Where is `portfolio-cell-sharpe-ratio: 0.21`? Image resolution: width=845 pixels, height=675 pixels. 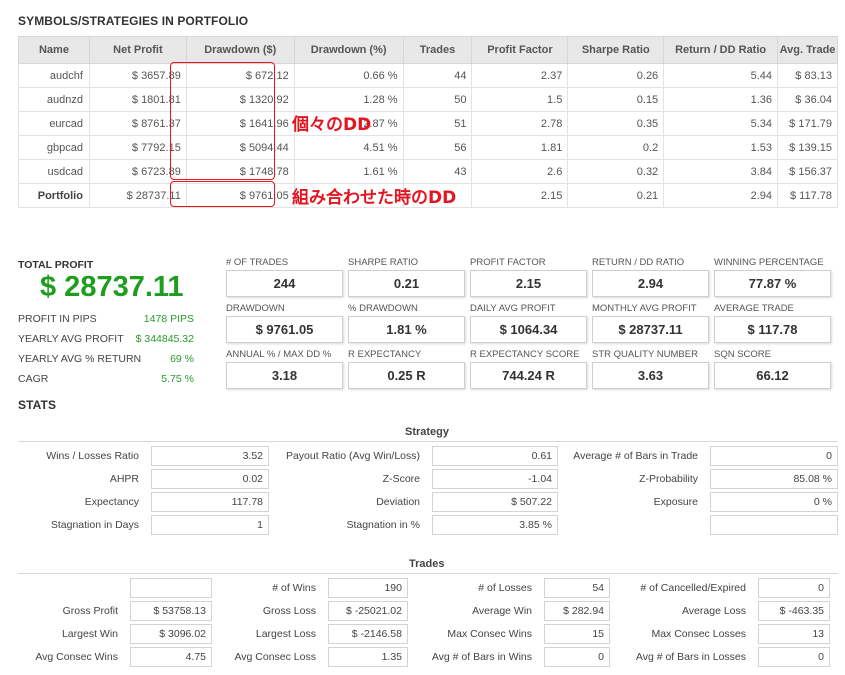 portfolio-cell-sharpe-ratio: 0.21 is located at coordinates (616, 195).